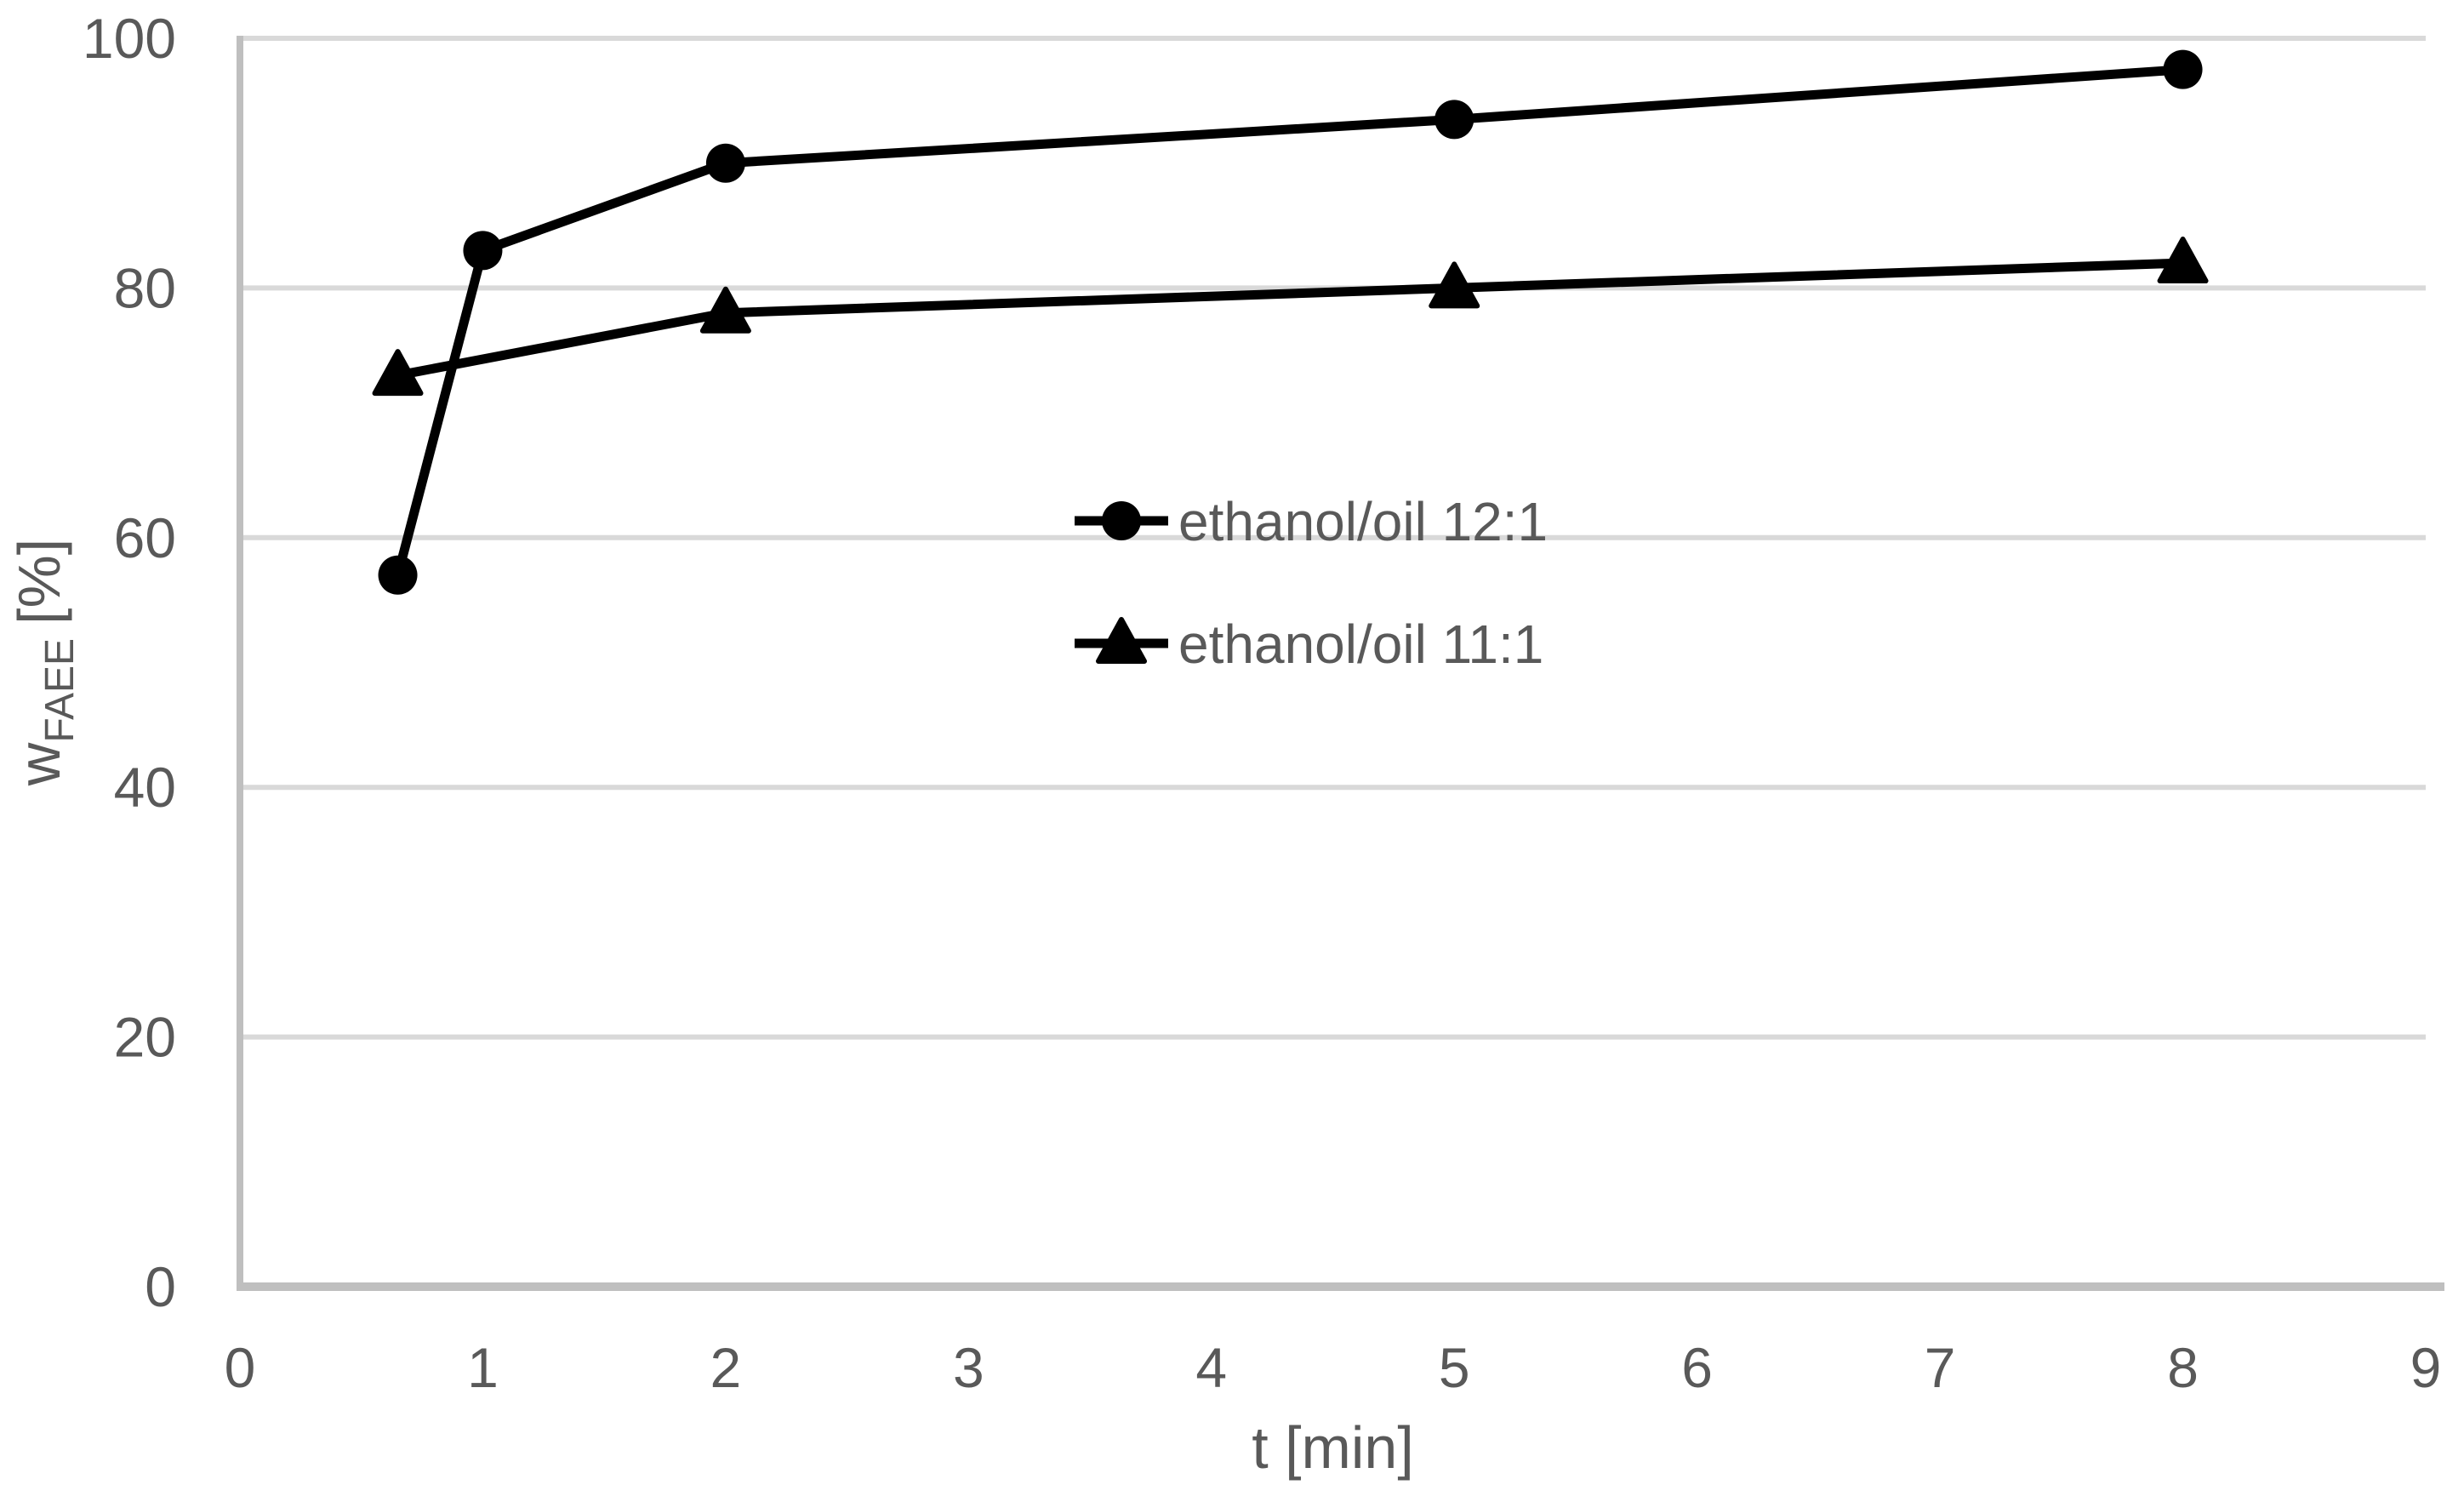  I want to click on x-tick-label: 4, so click(1211, 1367).